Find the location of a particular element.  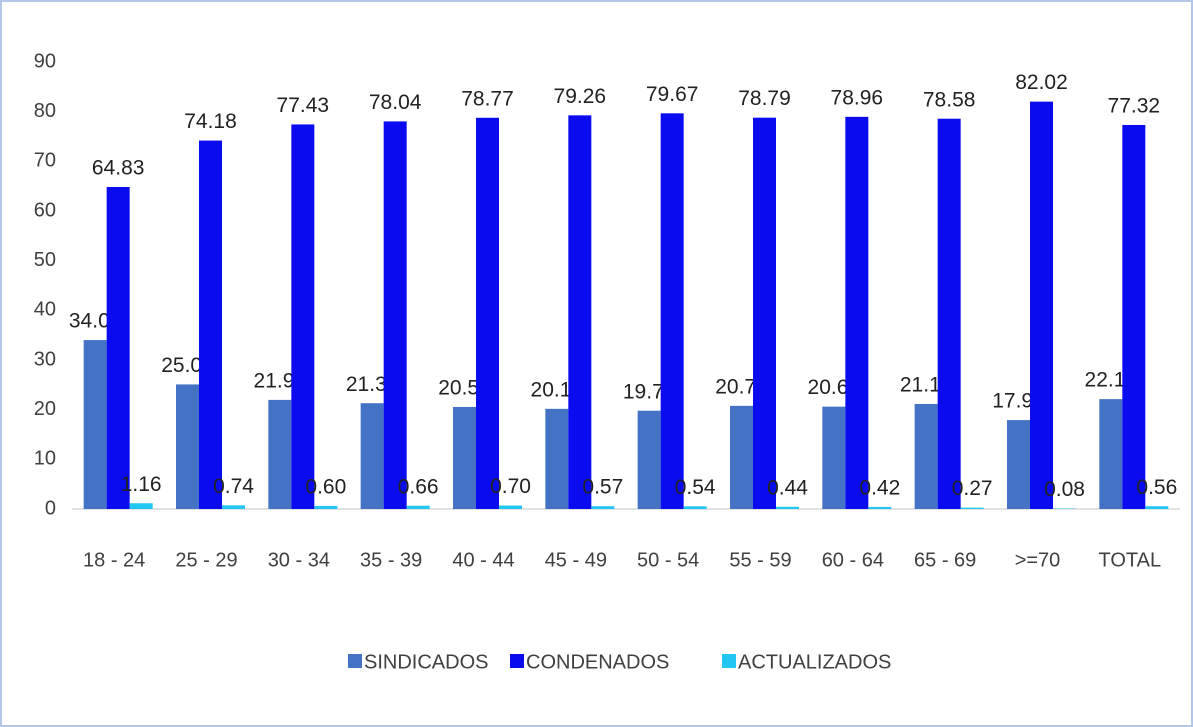

data-label: 0.54 is located at coordinates (695, 487).